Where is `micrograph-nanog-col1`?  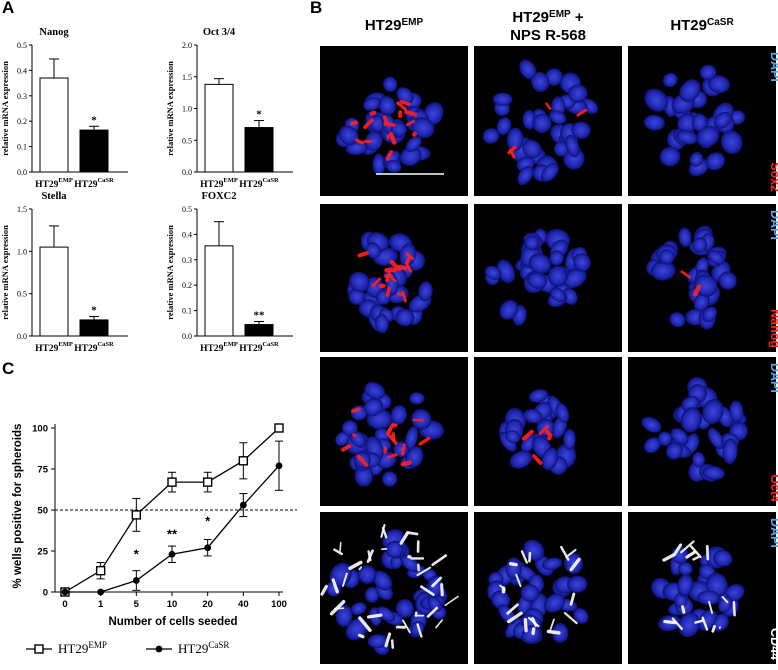 micrograph-nanog-col1 is located at coordinates (394, 278).